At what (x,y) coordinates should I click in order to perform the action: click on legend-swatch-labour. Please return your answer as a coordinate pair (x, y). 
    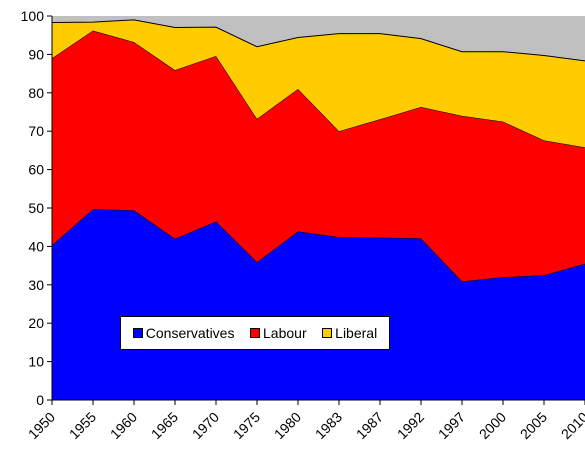
    Looking at the image, I should click on (255, 333).